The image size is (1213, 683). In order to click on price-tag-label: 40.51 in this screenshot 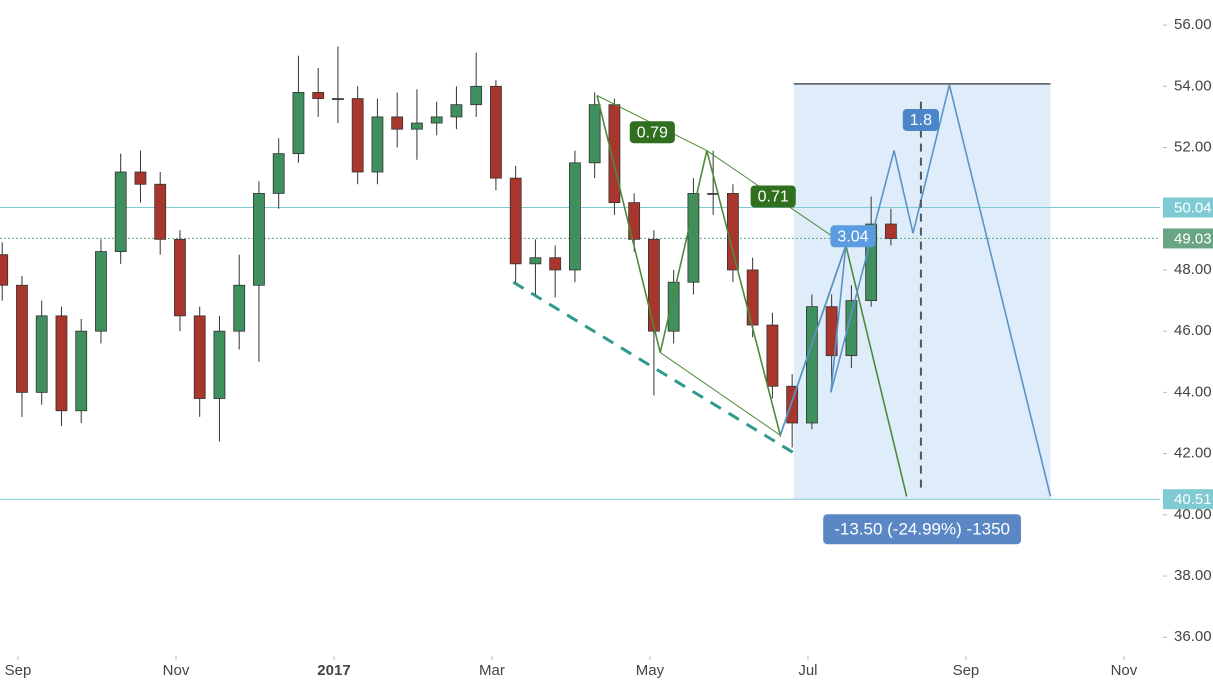, I will do `click(1193, 499)`.